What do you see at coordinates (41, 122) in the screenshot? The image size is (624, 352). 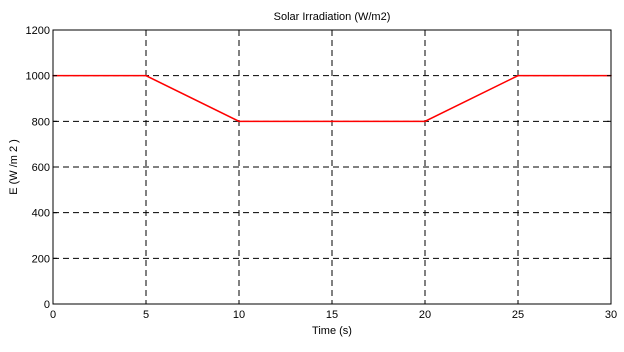 I see `y-tick-label: 800` at bounding box center [41, 122].